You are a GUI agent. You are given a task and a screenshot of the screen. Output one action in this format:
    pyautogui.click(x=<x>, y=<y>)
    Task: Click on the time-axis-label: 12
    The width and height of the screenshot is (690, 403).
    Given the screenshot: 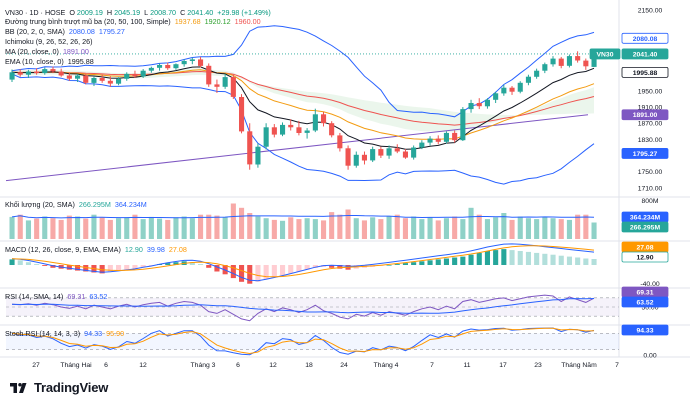 What is the action you would take?
    pyautogui.click(x=143, y=365)
    